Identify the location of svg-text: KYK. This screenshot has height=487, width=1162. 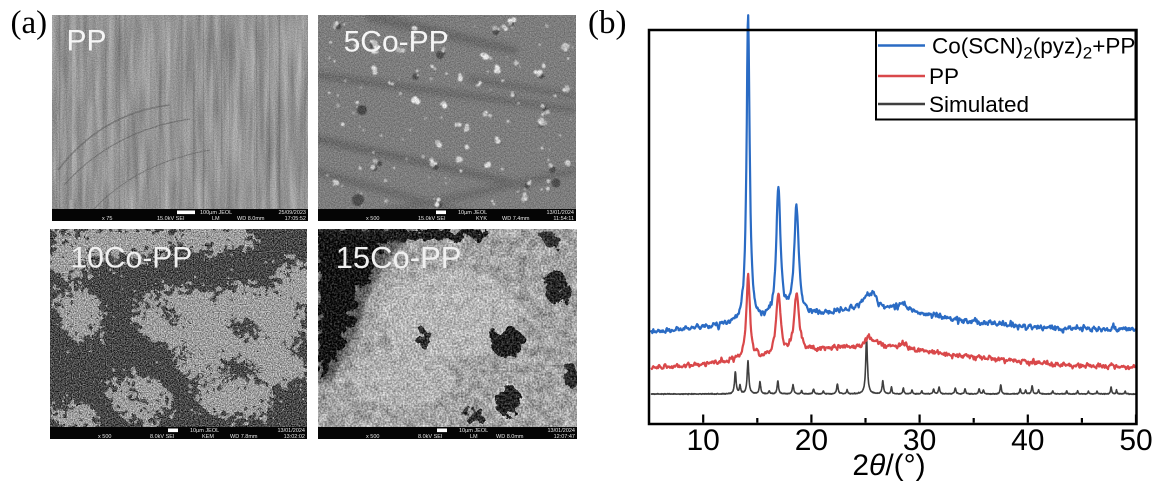
(481, 218).